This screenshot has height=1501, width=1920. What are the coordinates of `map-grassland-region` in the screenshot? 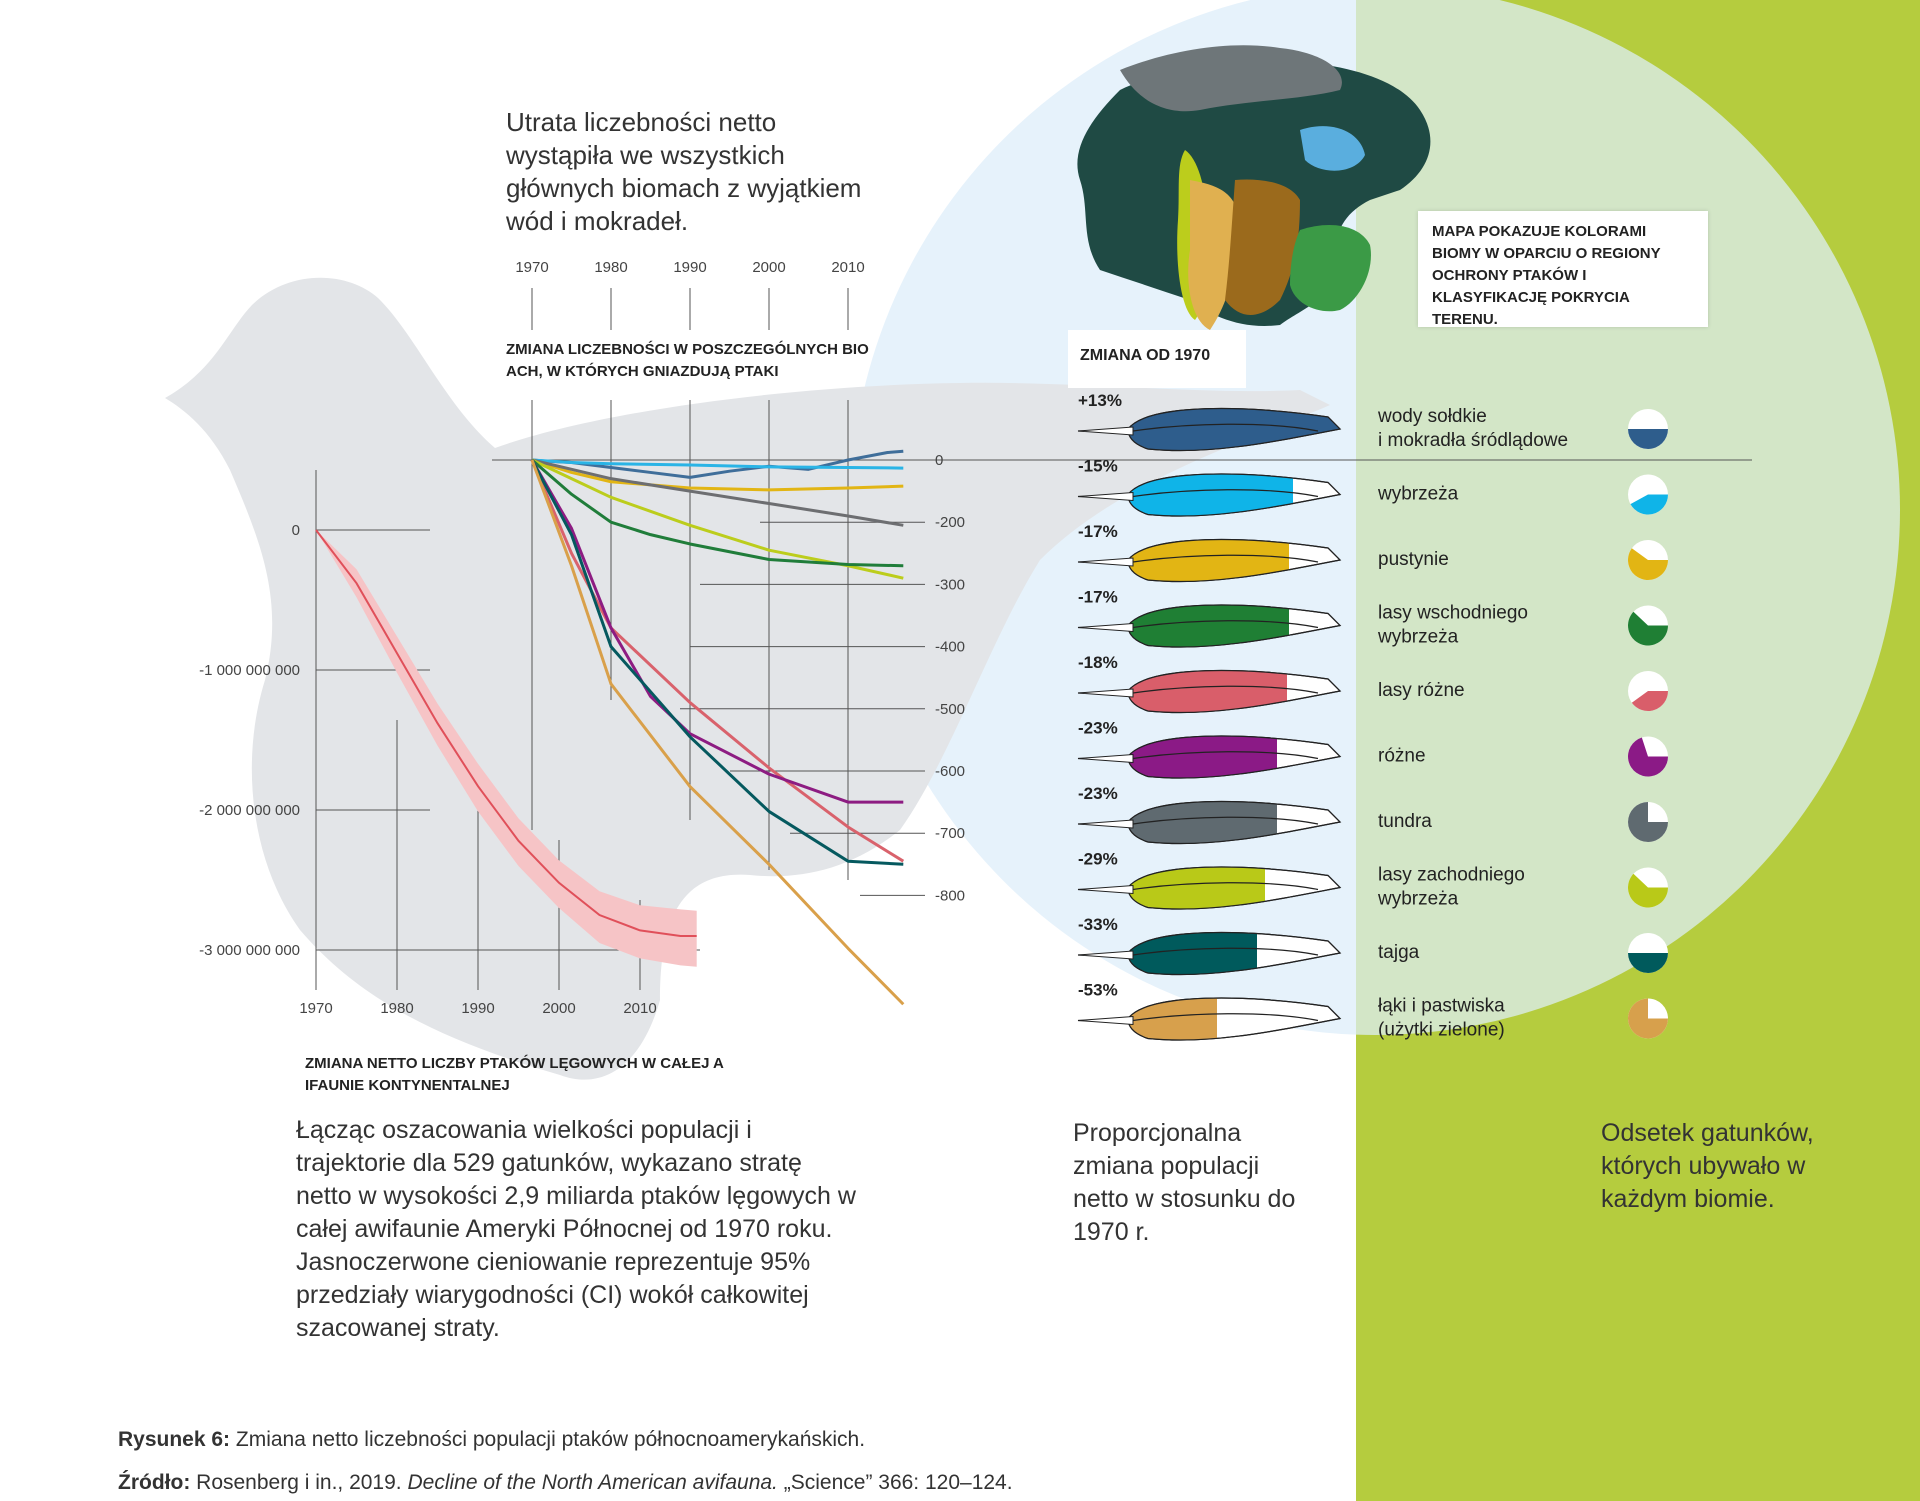 It's located at (1262, 247).